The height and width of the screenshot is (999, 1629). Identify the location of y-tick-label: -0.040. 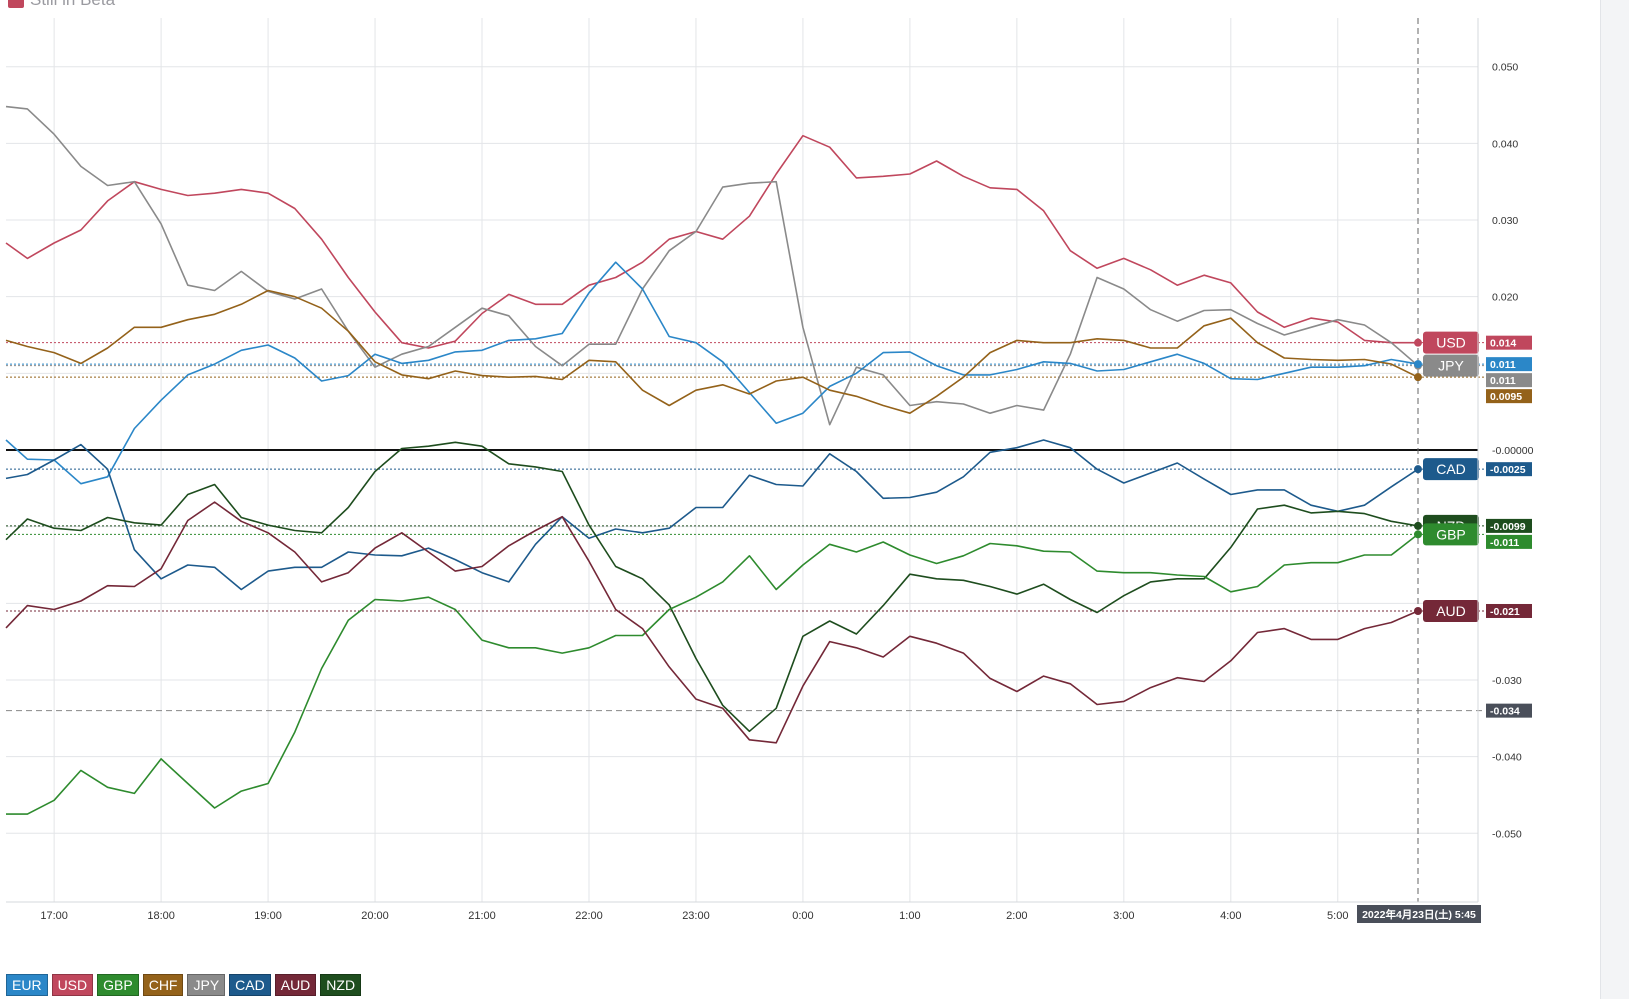
(1507, 758).